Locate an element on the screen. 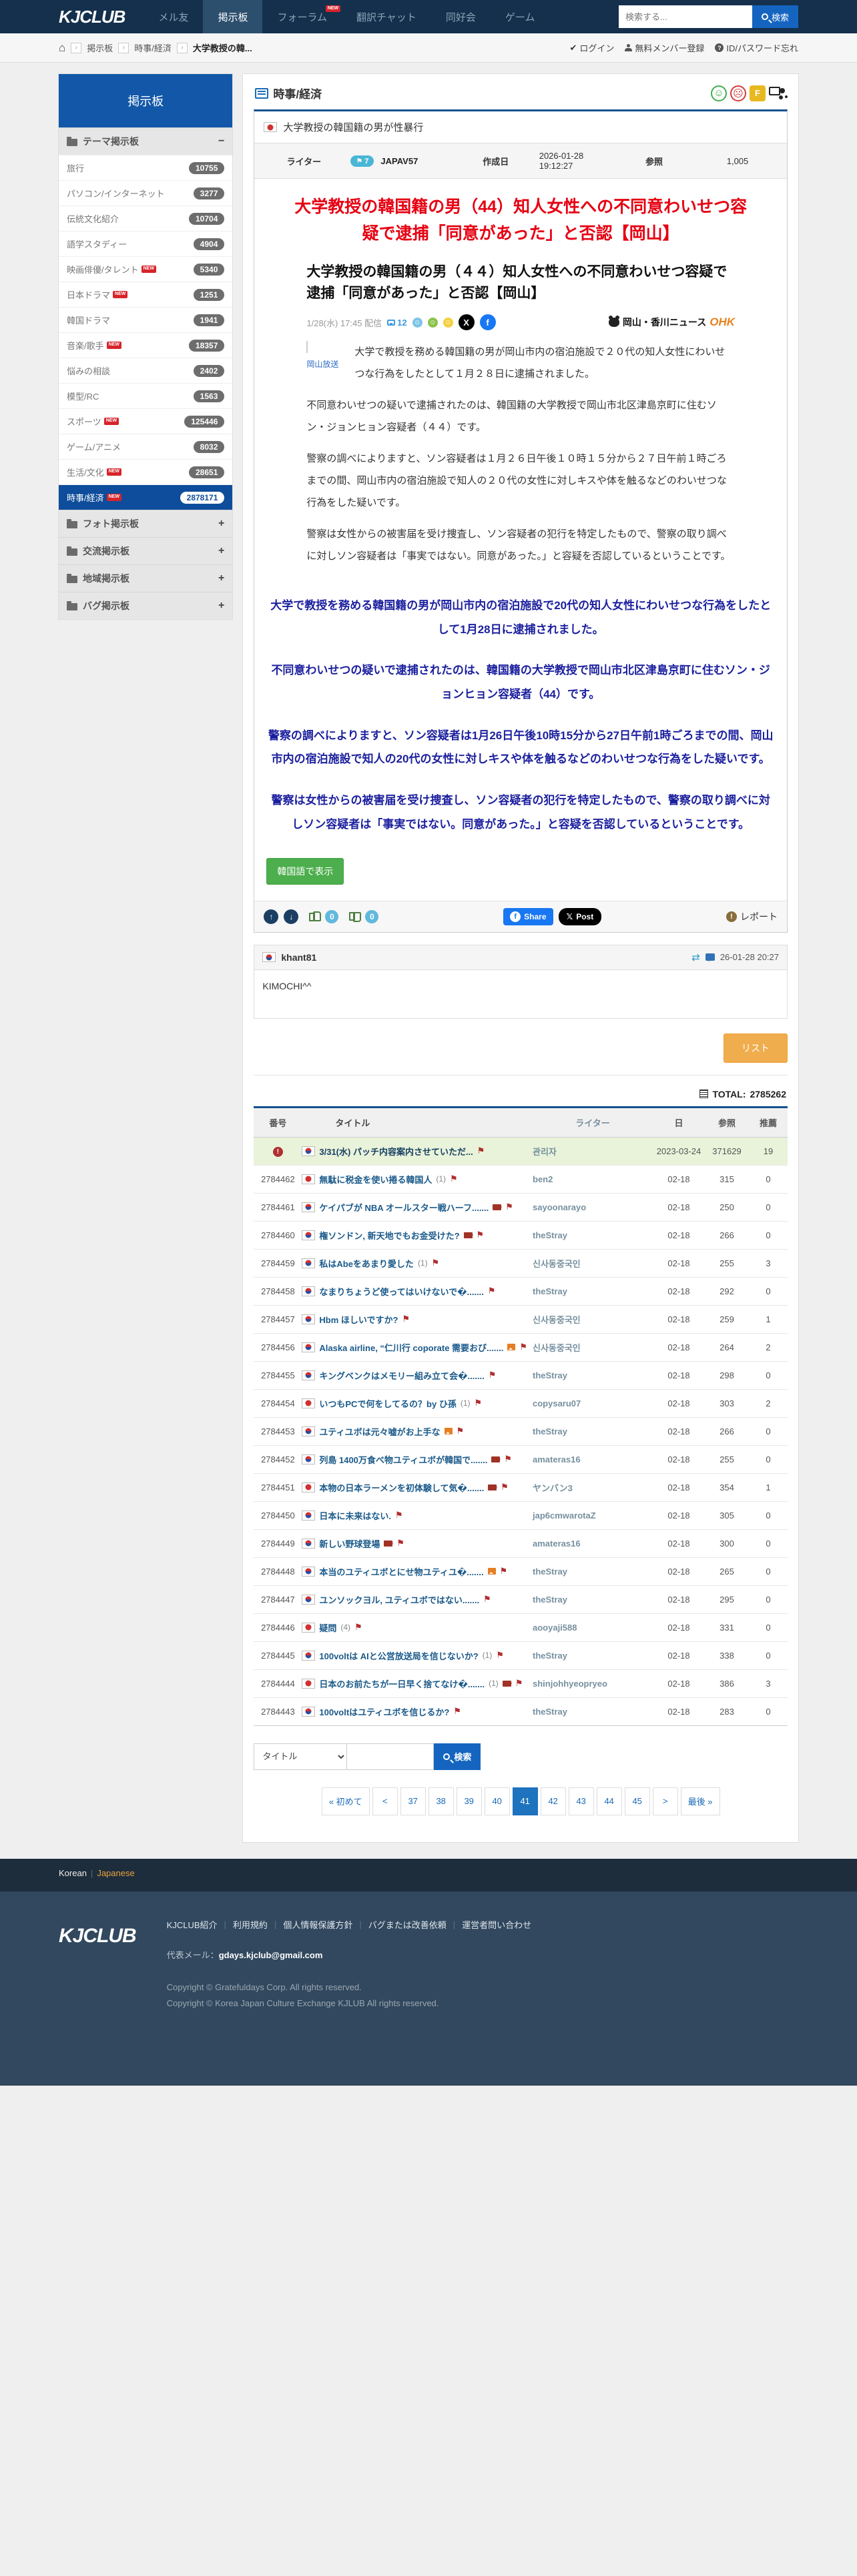 Image resolution: width=857 pixels, height=2576 pixels. post-title-link: 100voltは AIと公営放送局を信じないか? is located at coordinates (399, 1656).